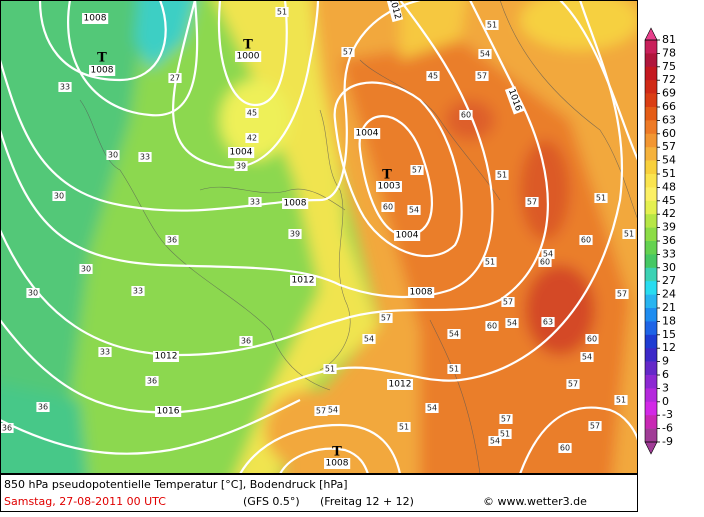 The width and height of the screenshot is (704, 517). Describe the element at coordinates (433, 76) in the screenshot. I see `contour-label-group: 45` at that location.